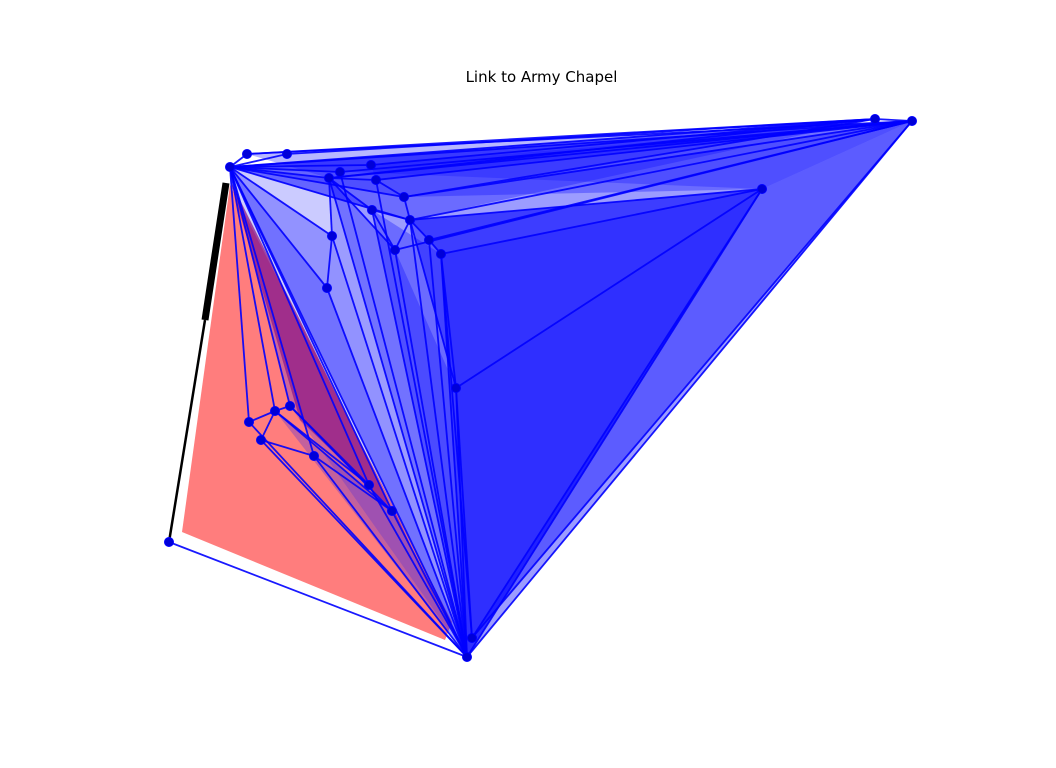 The image size is (1056, 768). What do you see at coordinates (541, 77) in the screenshot?
I see `page-title: Link to Army Chapel` at bounding box center [541, 77].